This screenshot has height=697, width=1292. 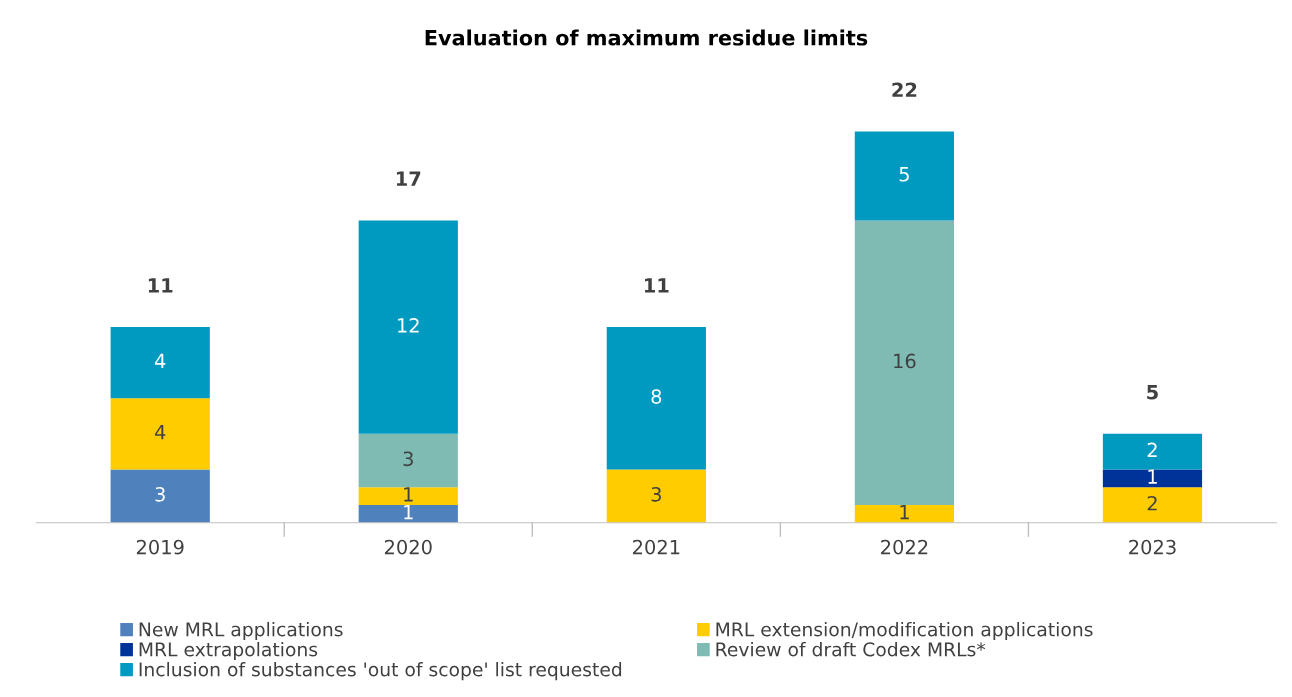 I want to click on total-label: 17, so click(x=408, y=178).